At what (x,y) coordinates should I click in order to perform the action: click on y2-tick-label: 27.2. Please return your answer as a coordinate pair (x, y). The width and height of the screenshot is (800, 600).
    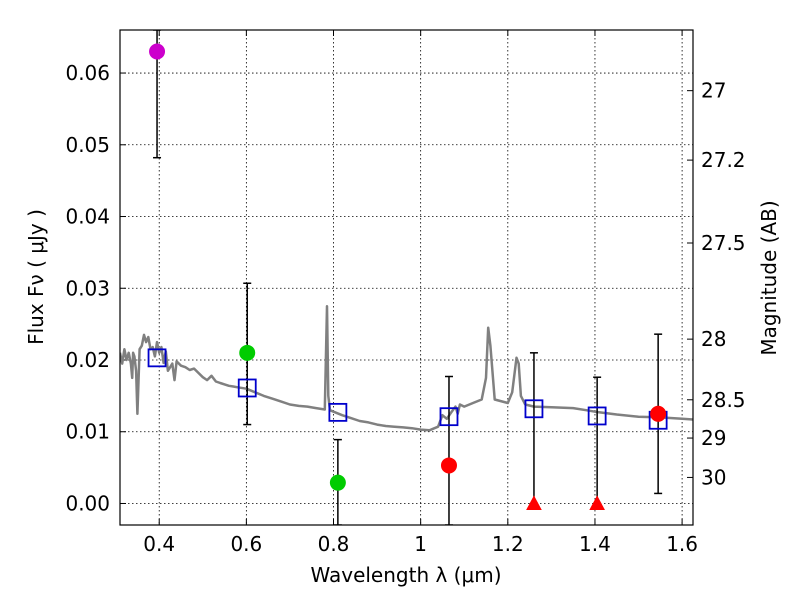
    Looking at the image, I should click on (723, 160).